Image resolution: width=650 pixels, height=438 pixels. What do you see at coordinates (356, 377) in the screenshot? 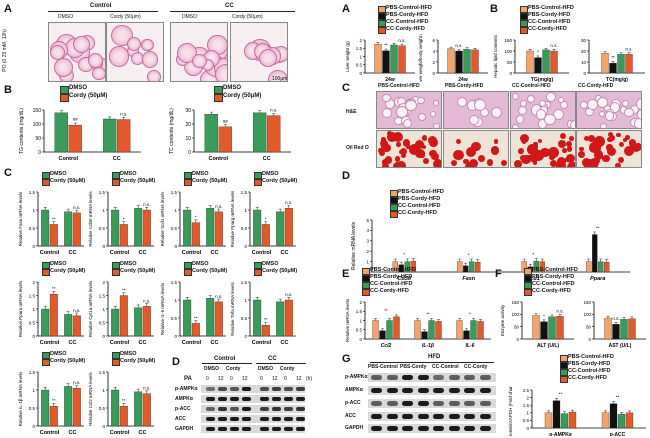
I see `blot-row-label: p-AMPKα` at bounding box center [356, 377].